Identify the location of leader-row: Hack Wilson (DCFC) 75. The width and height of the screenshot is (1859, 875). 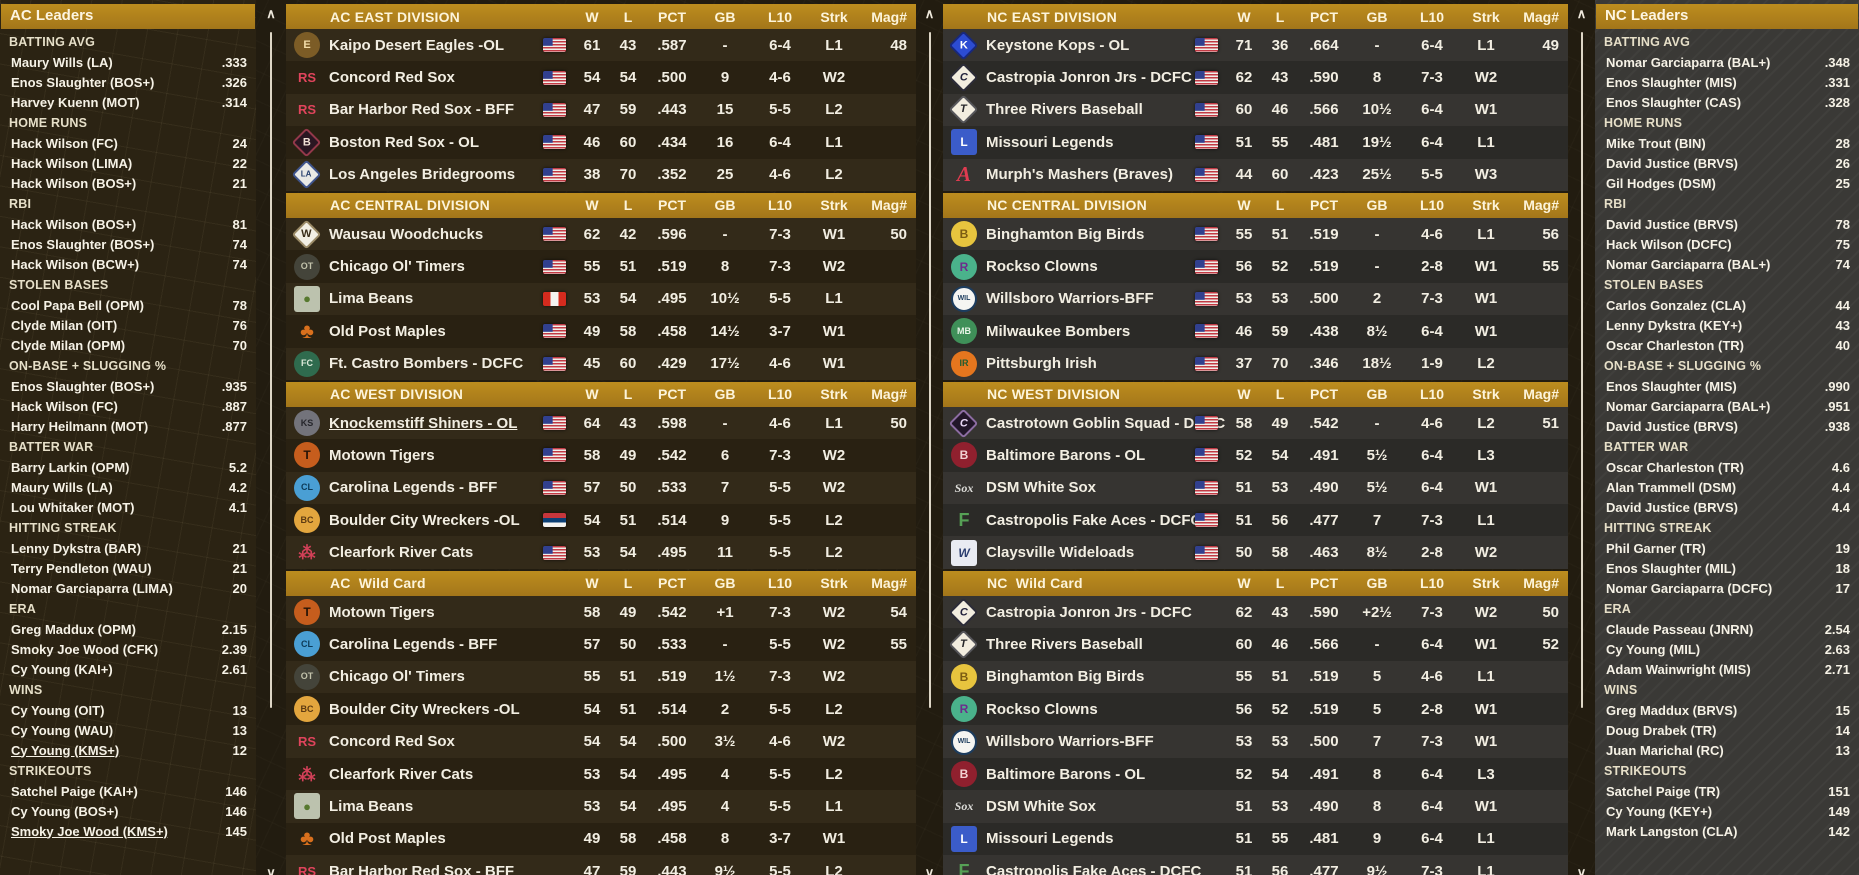
(1727, 244).